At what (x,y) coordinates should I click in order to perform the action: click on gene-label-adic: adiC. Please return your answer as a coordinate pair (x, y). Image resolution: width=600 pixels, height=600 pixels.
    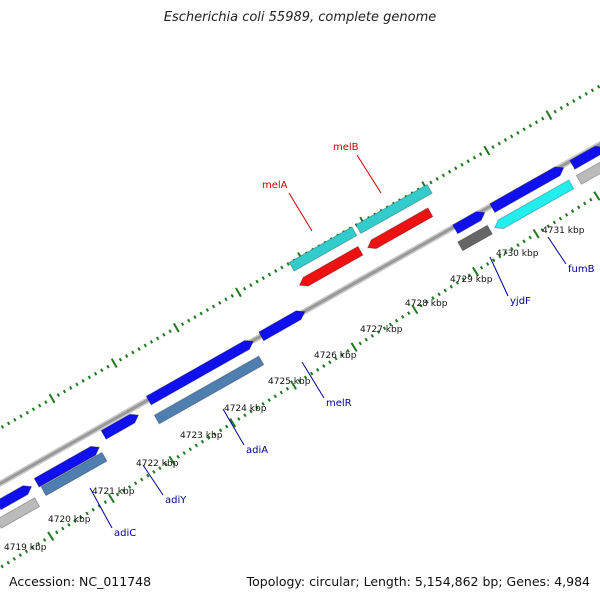
    Looking at the image, I should click on (112, 513).